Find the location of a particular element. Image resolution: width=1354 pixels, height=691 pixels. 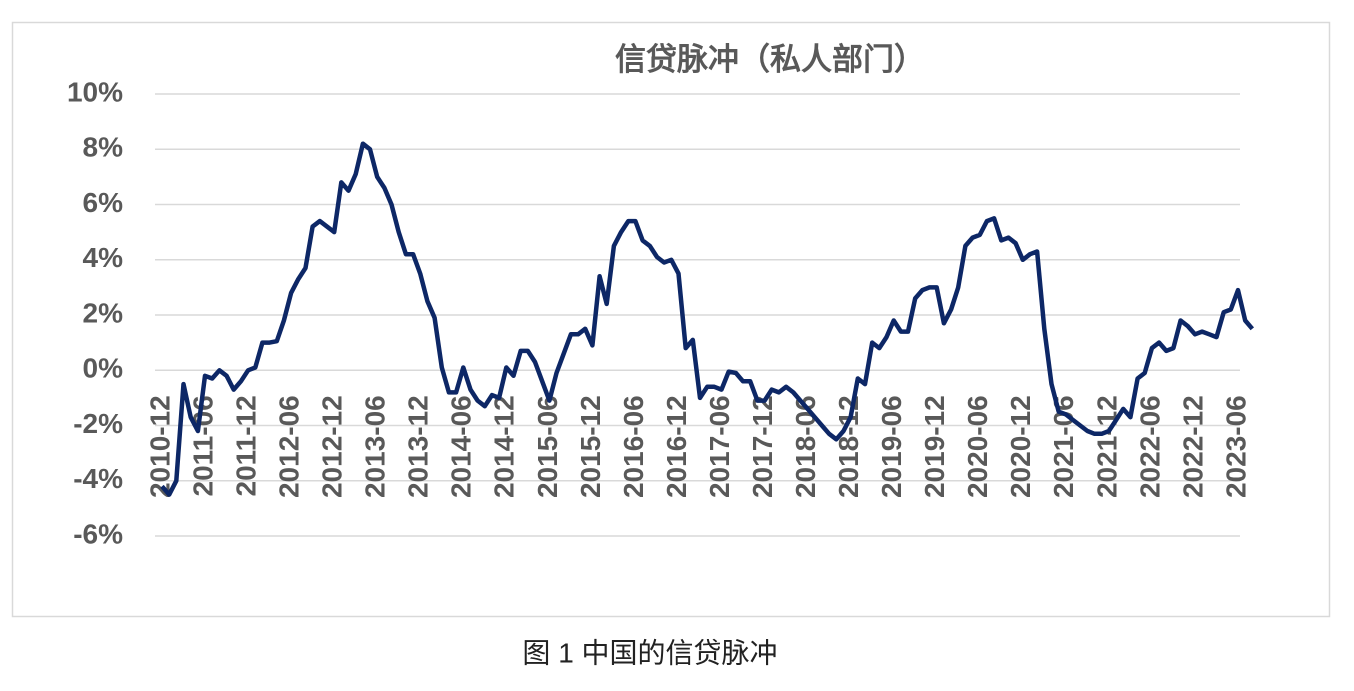

x-tick-label: 2020-06 is located at coordinates (977, 446).